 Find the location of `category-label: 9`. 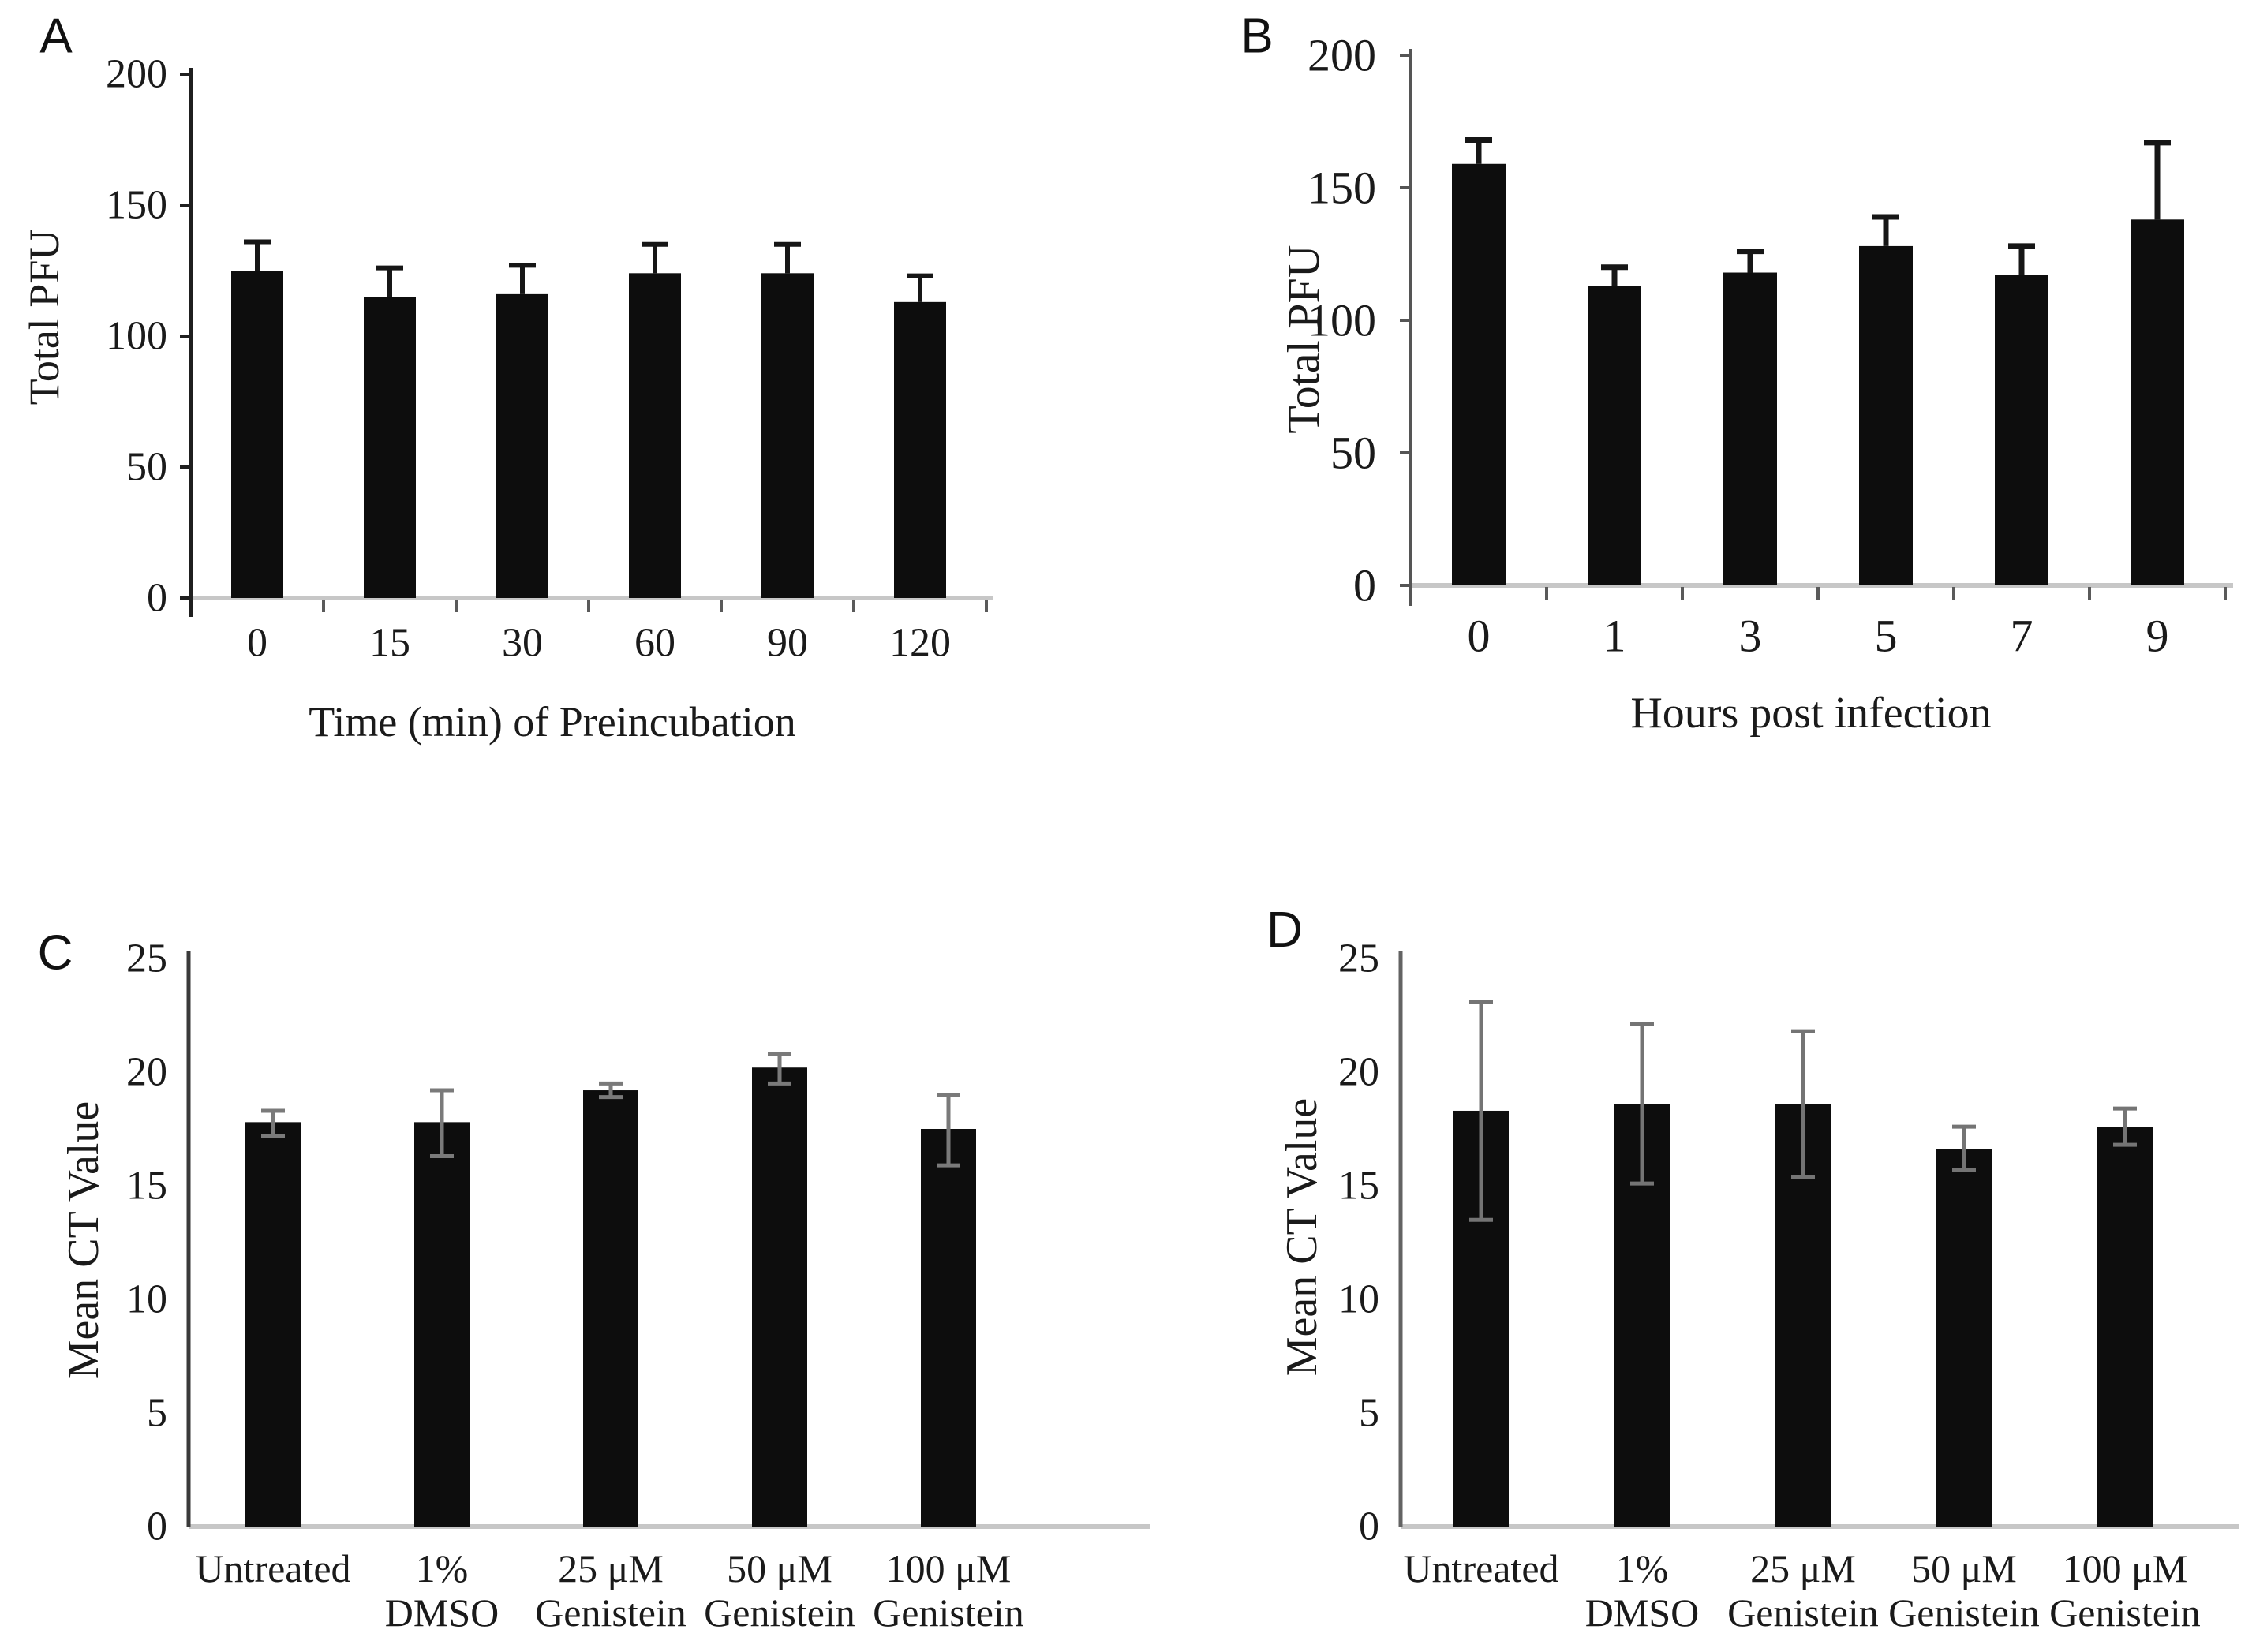

category-label: 9 is located at coordinates (2157, 636).